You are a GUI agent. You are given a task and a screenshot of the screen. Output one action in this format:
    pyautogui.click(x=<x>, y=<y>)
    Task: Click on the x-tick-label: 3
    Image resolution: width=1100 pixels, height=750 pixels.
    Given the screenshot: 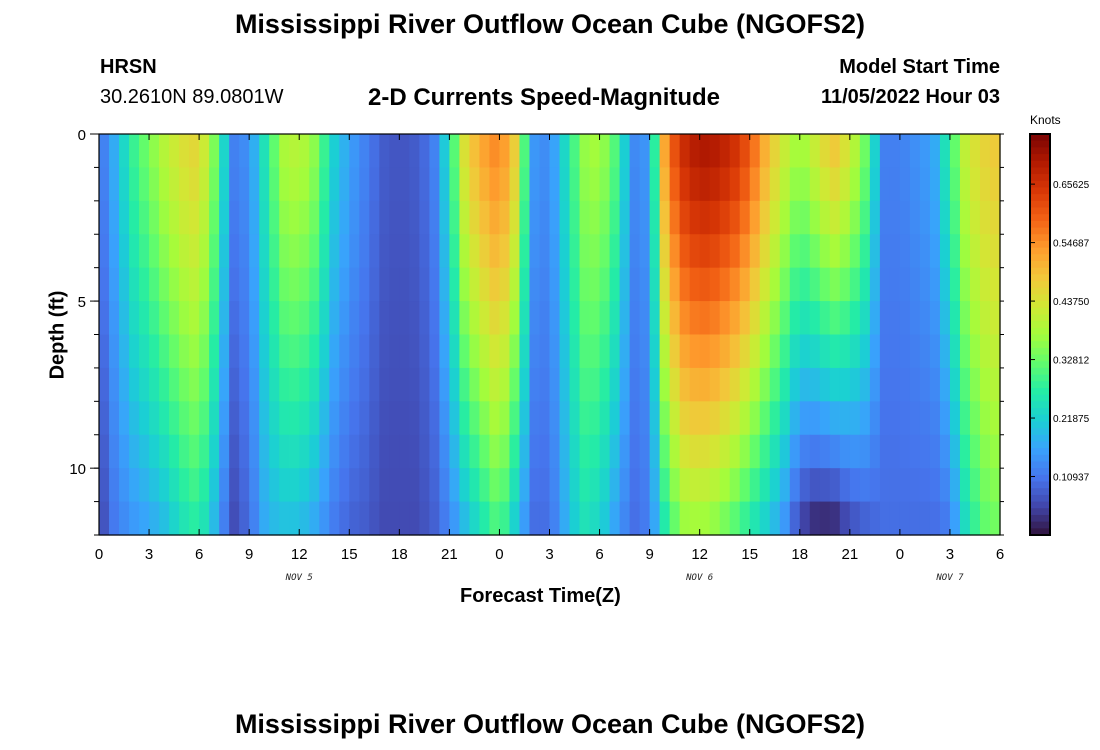 What is the action you would take?
    pyautogui.click(x=549, y=554)
    